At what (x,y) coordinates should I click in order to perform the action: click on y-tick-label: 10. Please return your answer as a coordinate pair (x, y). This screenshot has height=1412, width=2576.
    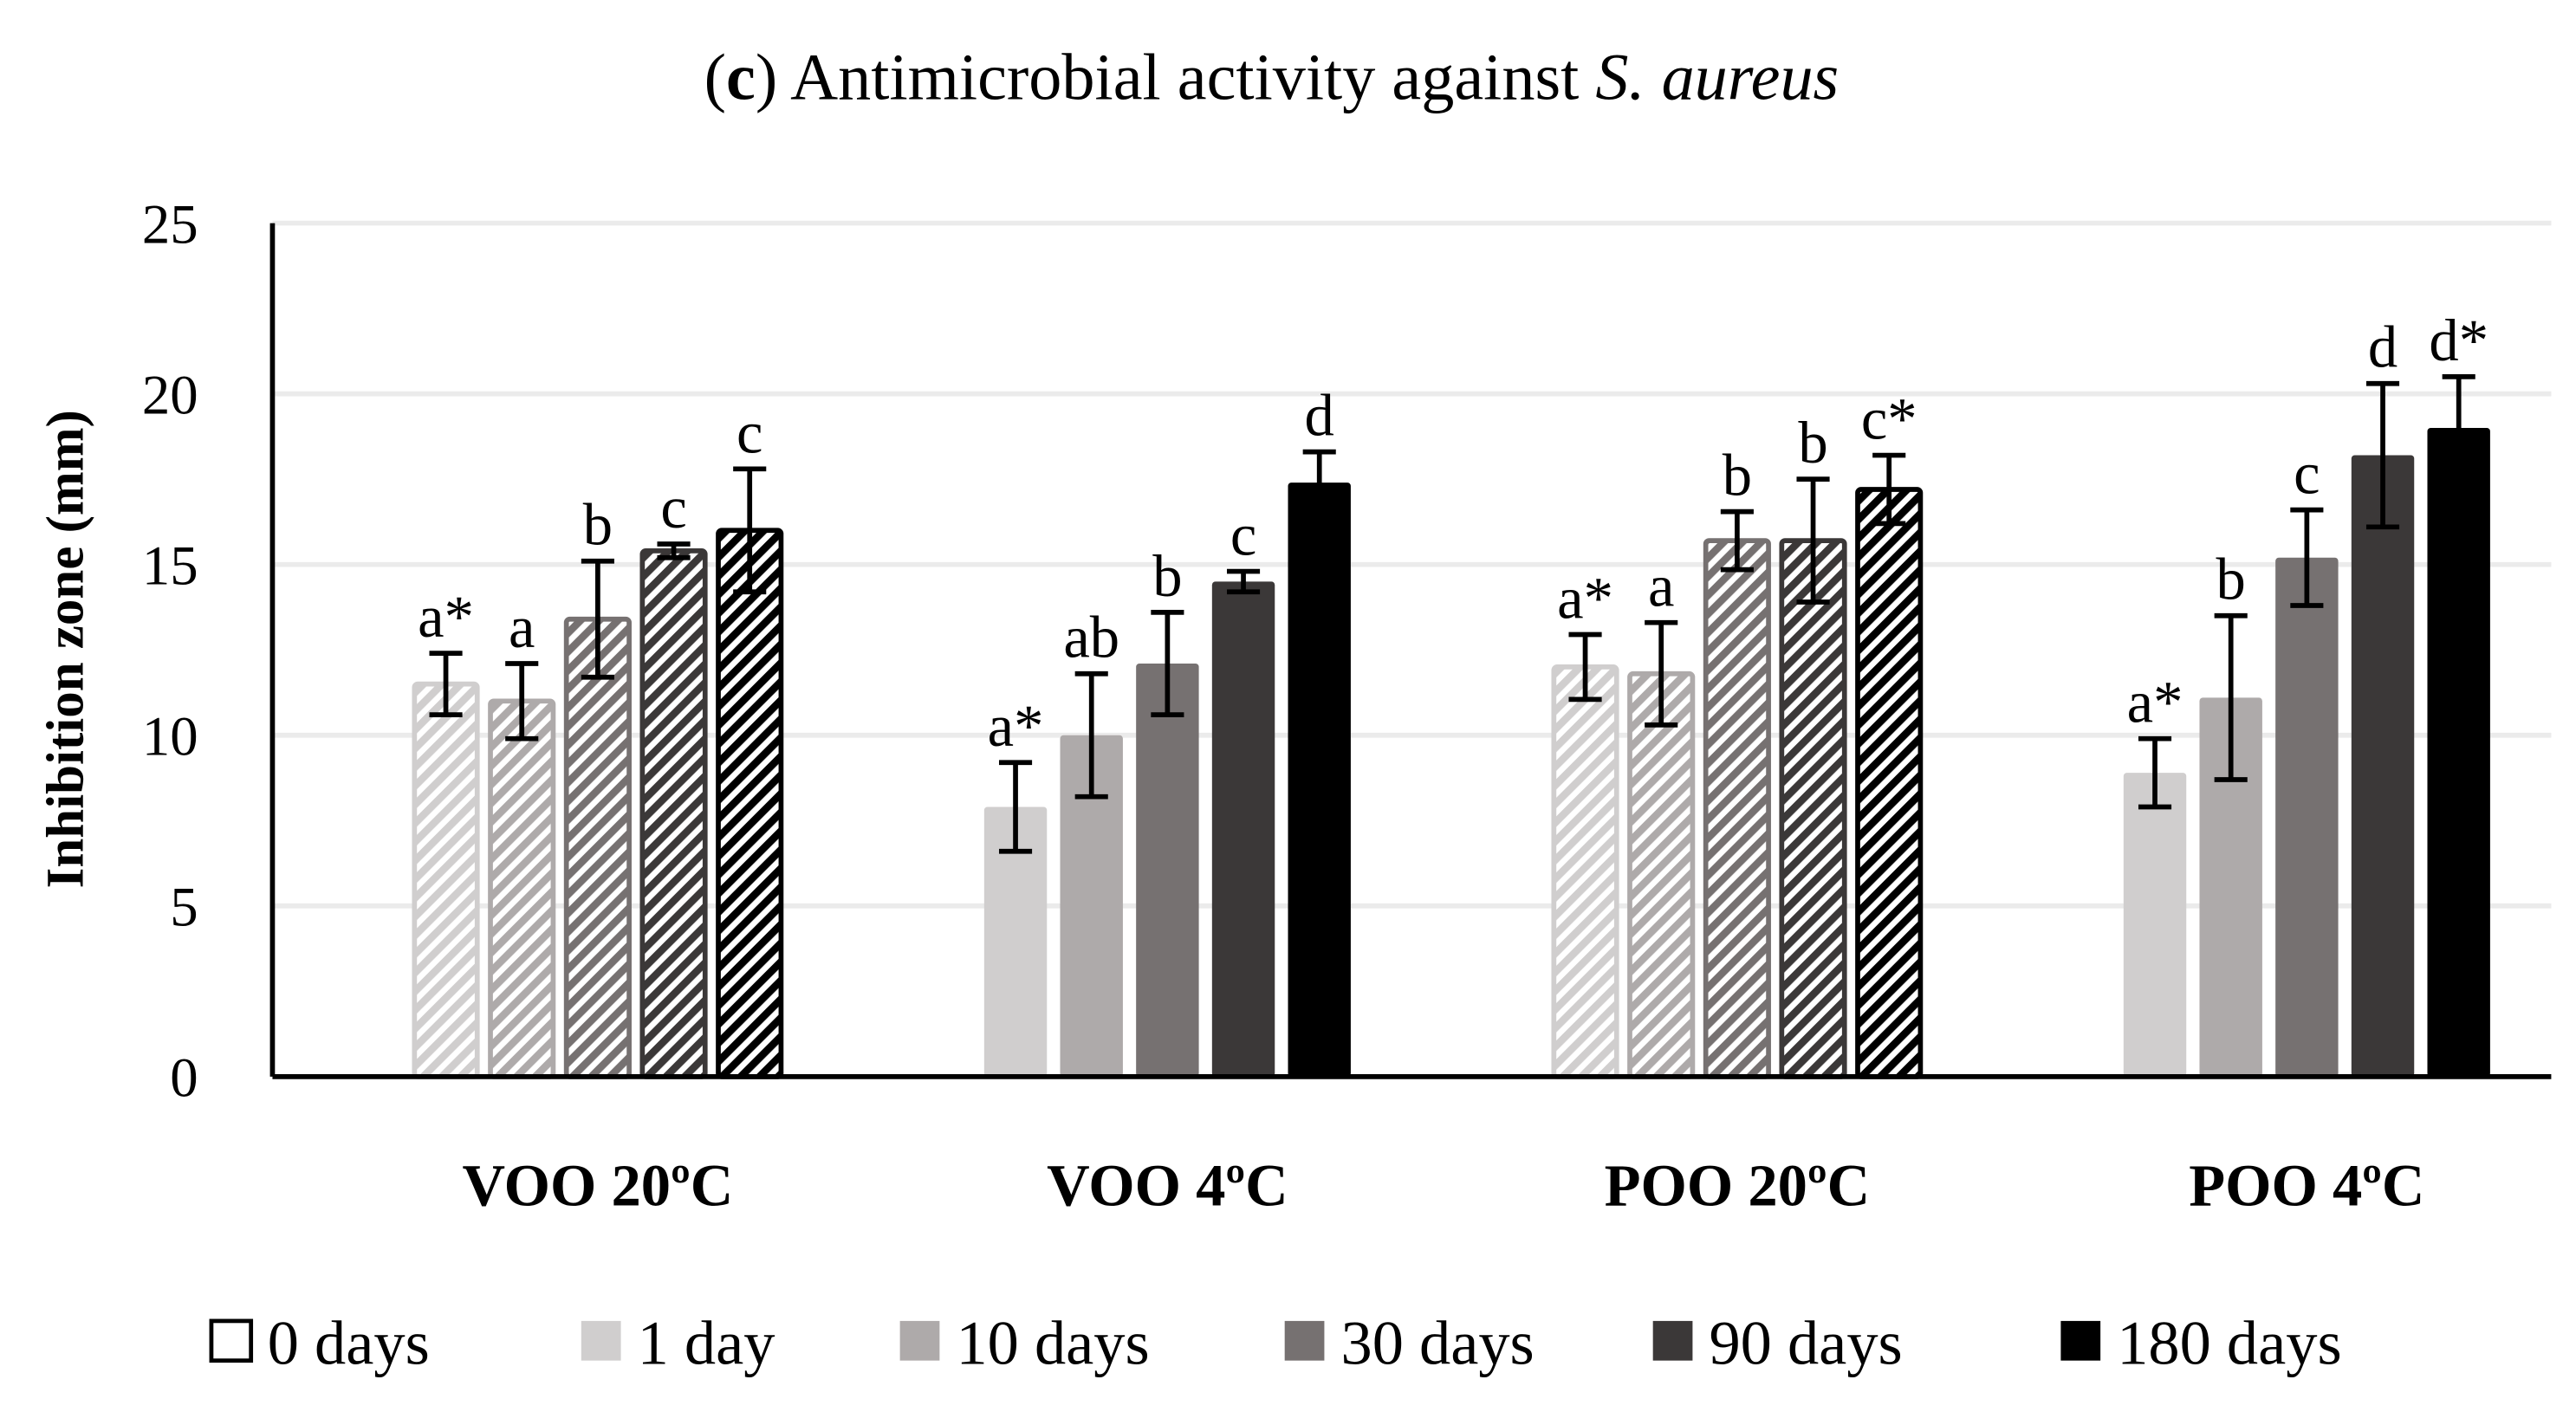
    Looking at the image, I should click on (170, 737).